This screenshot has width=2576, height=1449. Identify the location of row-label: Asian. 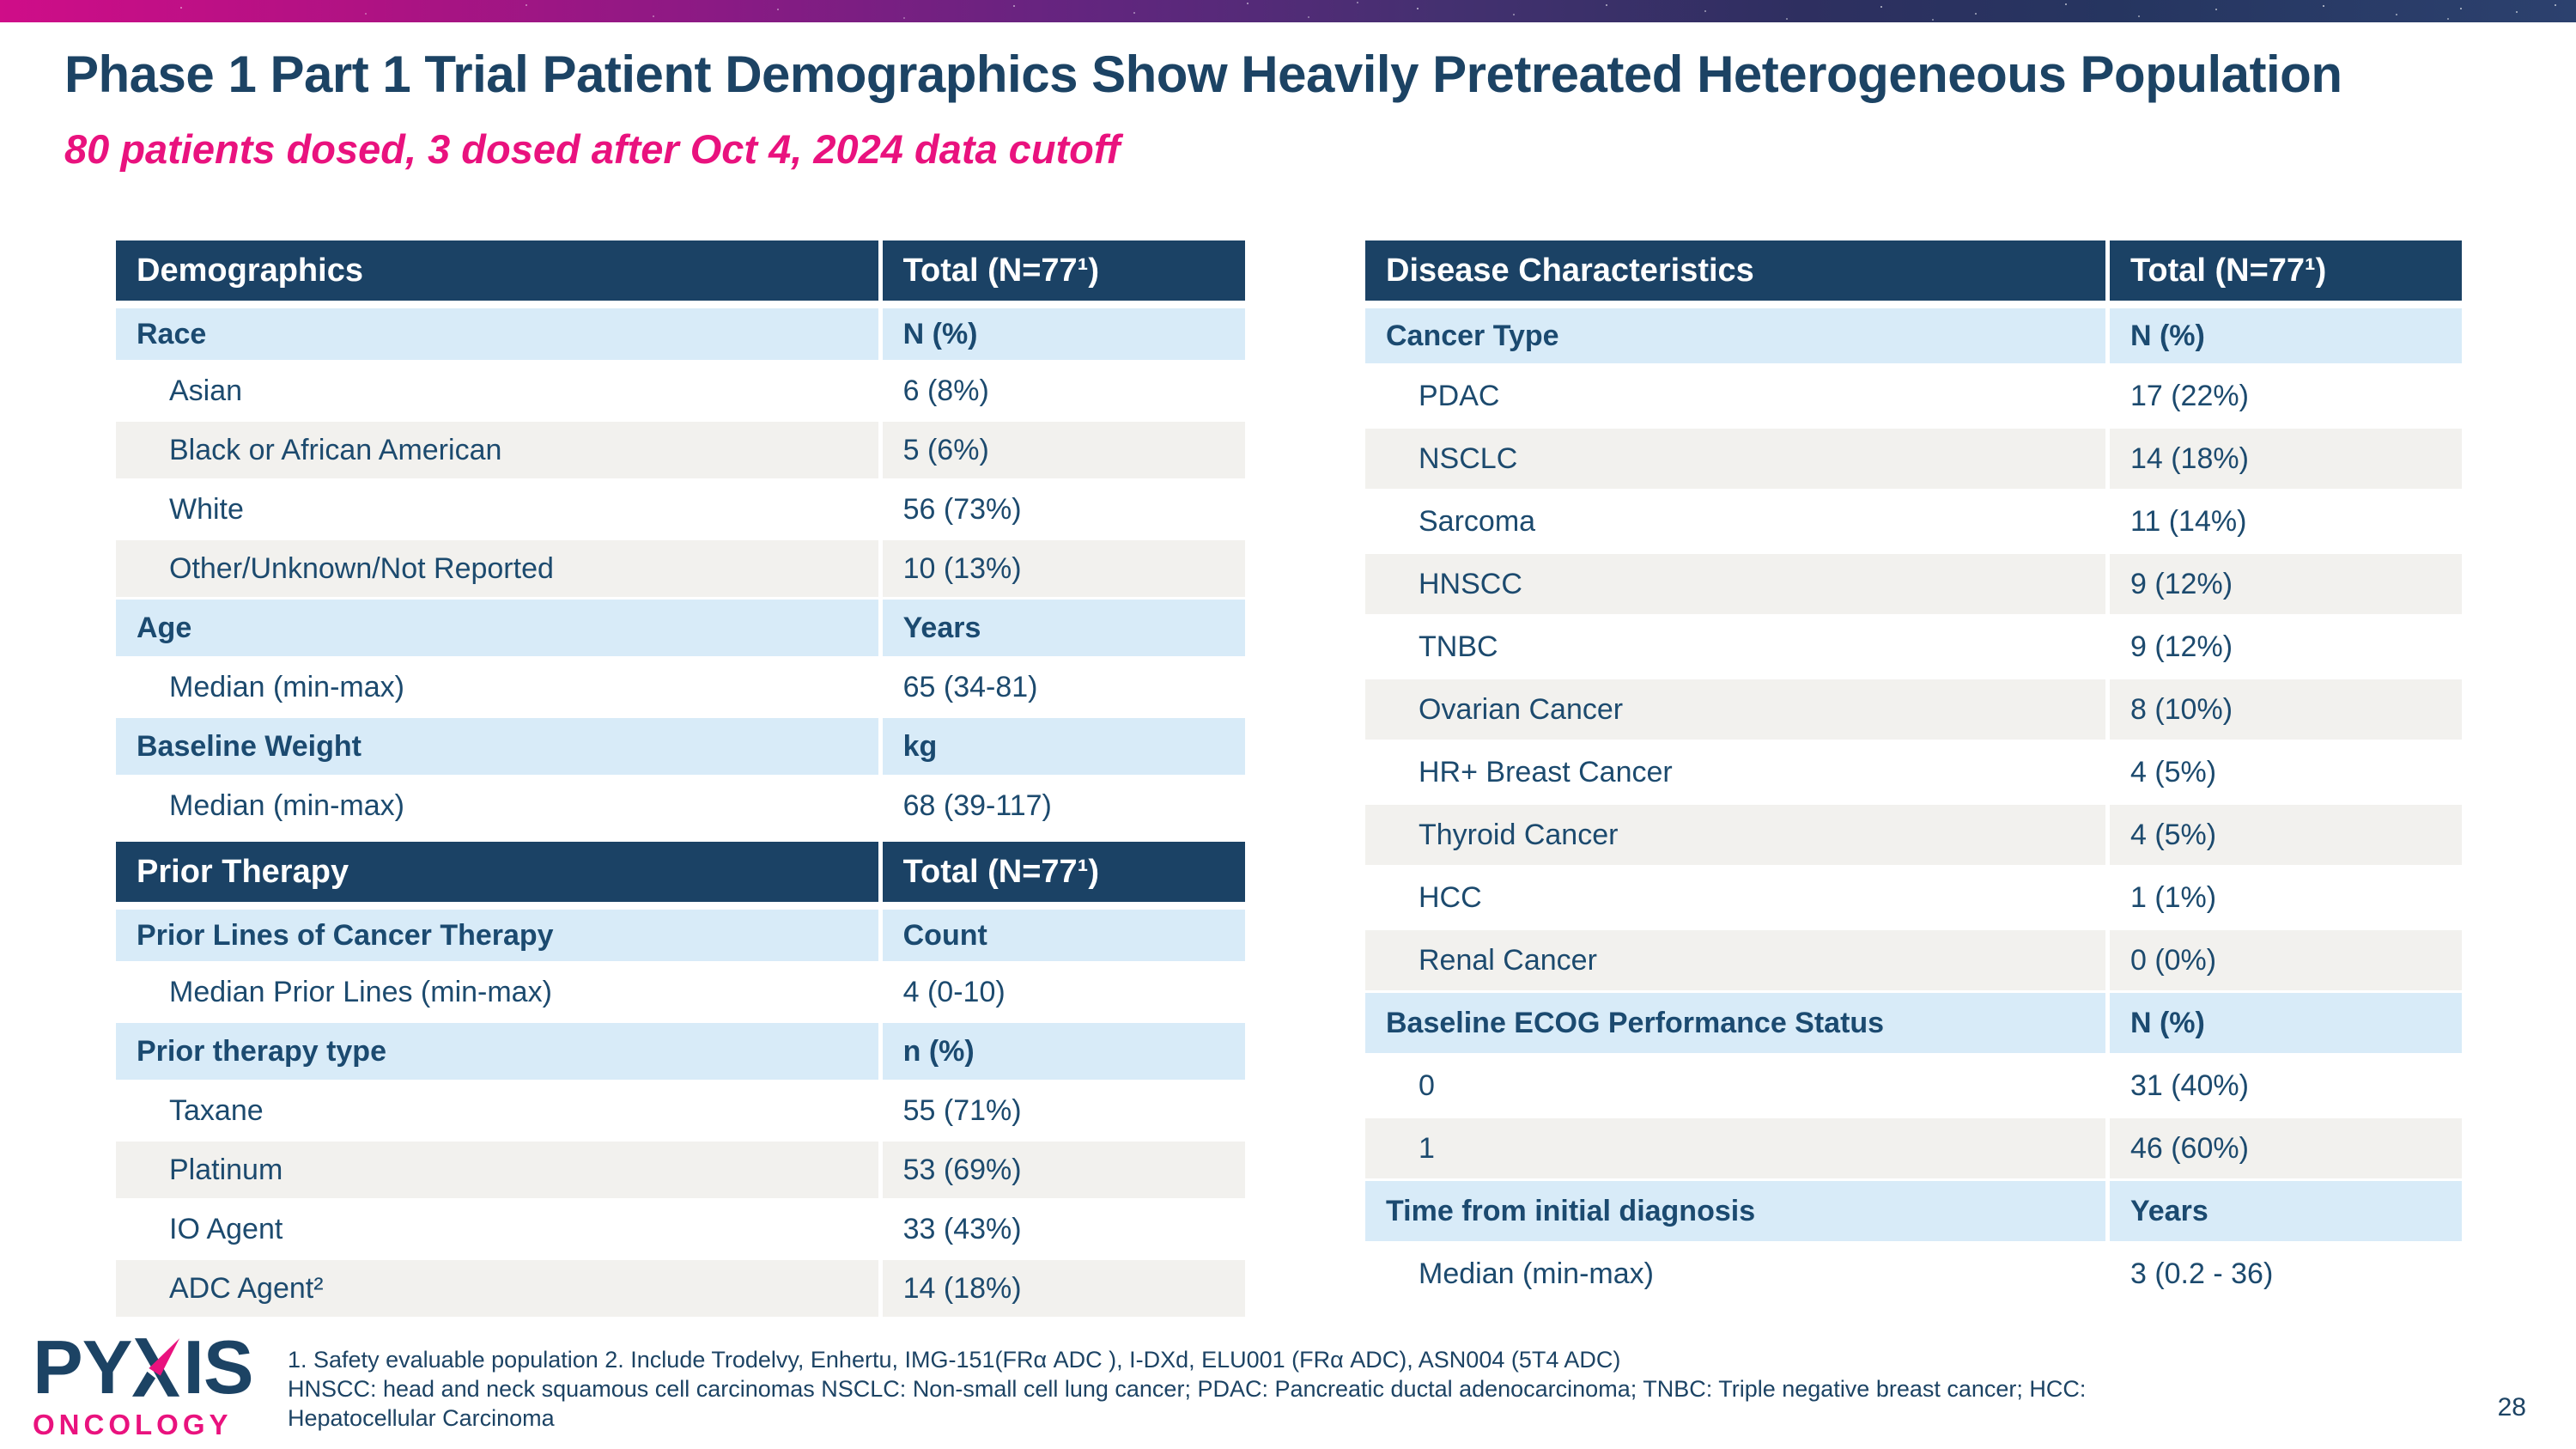
(206, 390).